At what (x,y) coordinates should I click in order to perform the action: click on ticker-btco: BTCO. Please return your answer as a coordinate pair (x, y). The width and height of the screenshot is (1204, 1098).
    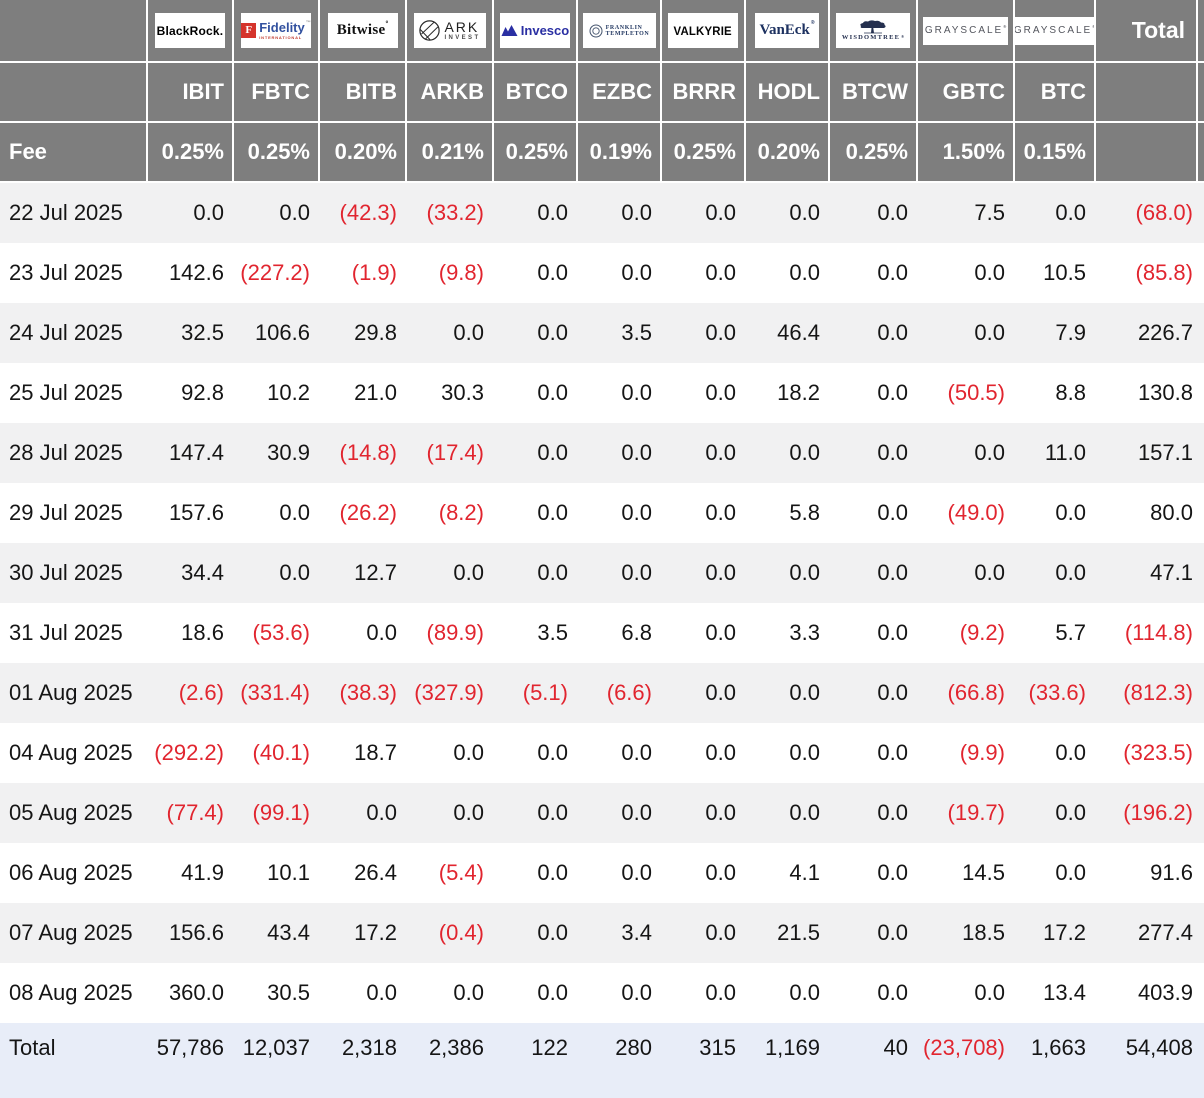
    Looking at the image, I should click on (534, 92).